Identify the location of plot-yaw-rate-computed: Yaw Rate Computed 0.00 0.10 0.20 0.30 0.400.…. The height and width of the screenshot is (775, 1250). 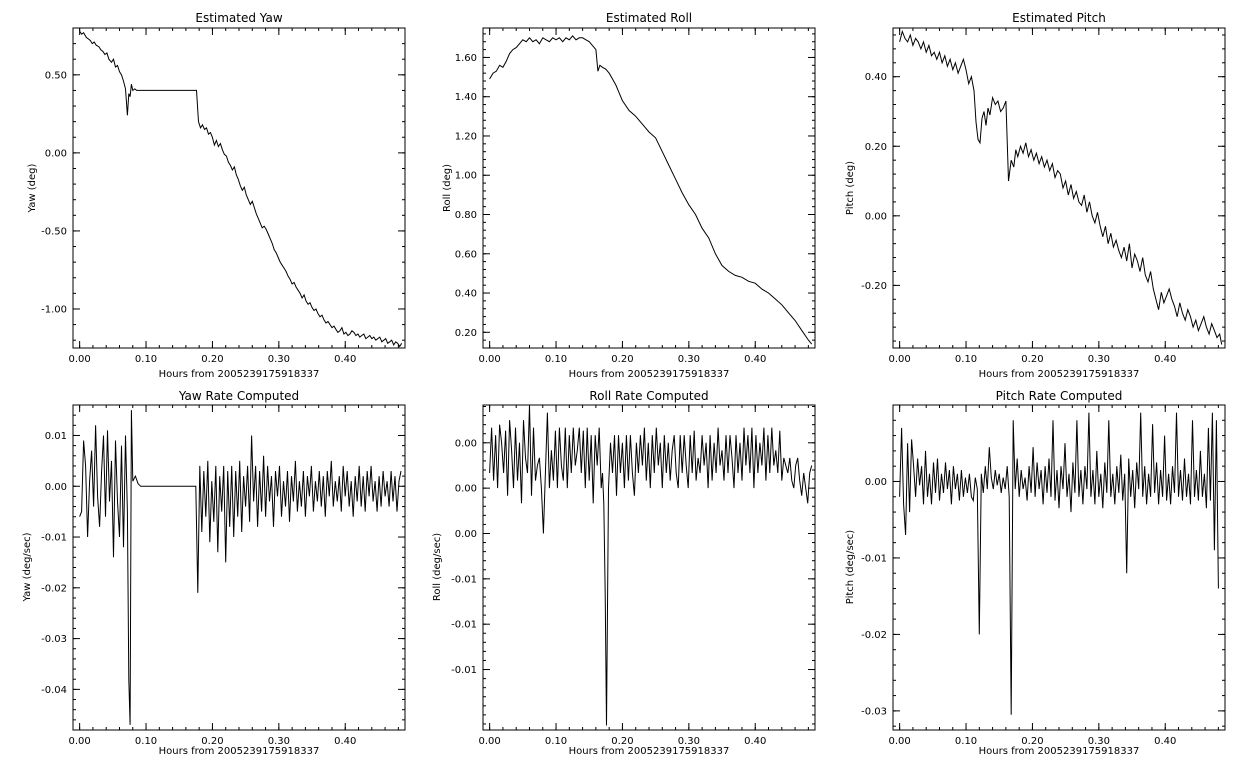
(214, 573).